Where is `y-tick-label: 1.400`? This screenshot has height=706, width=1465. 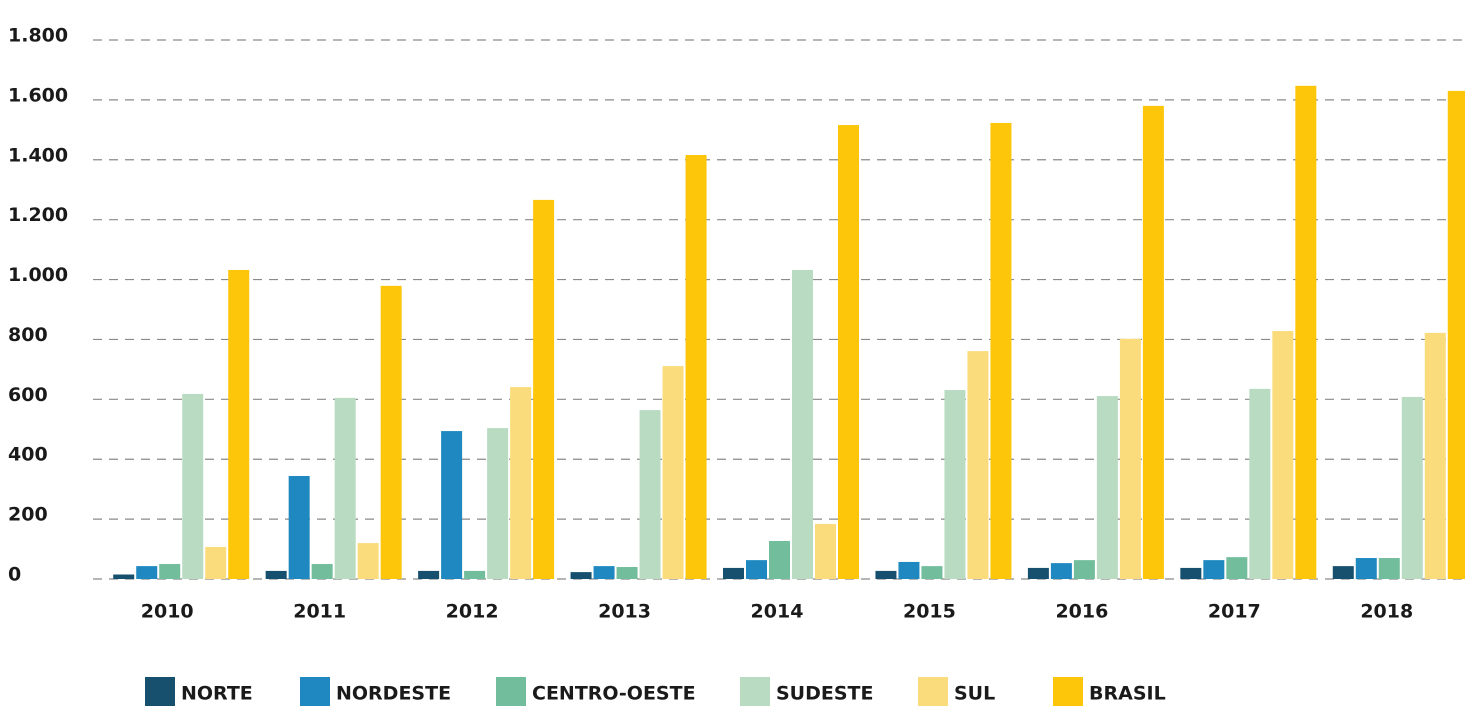
y-tick-label: 1.400 is located at coordinates (38, 155).